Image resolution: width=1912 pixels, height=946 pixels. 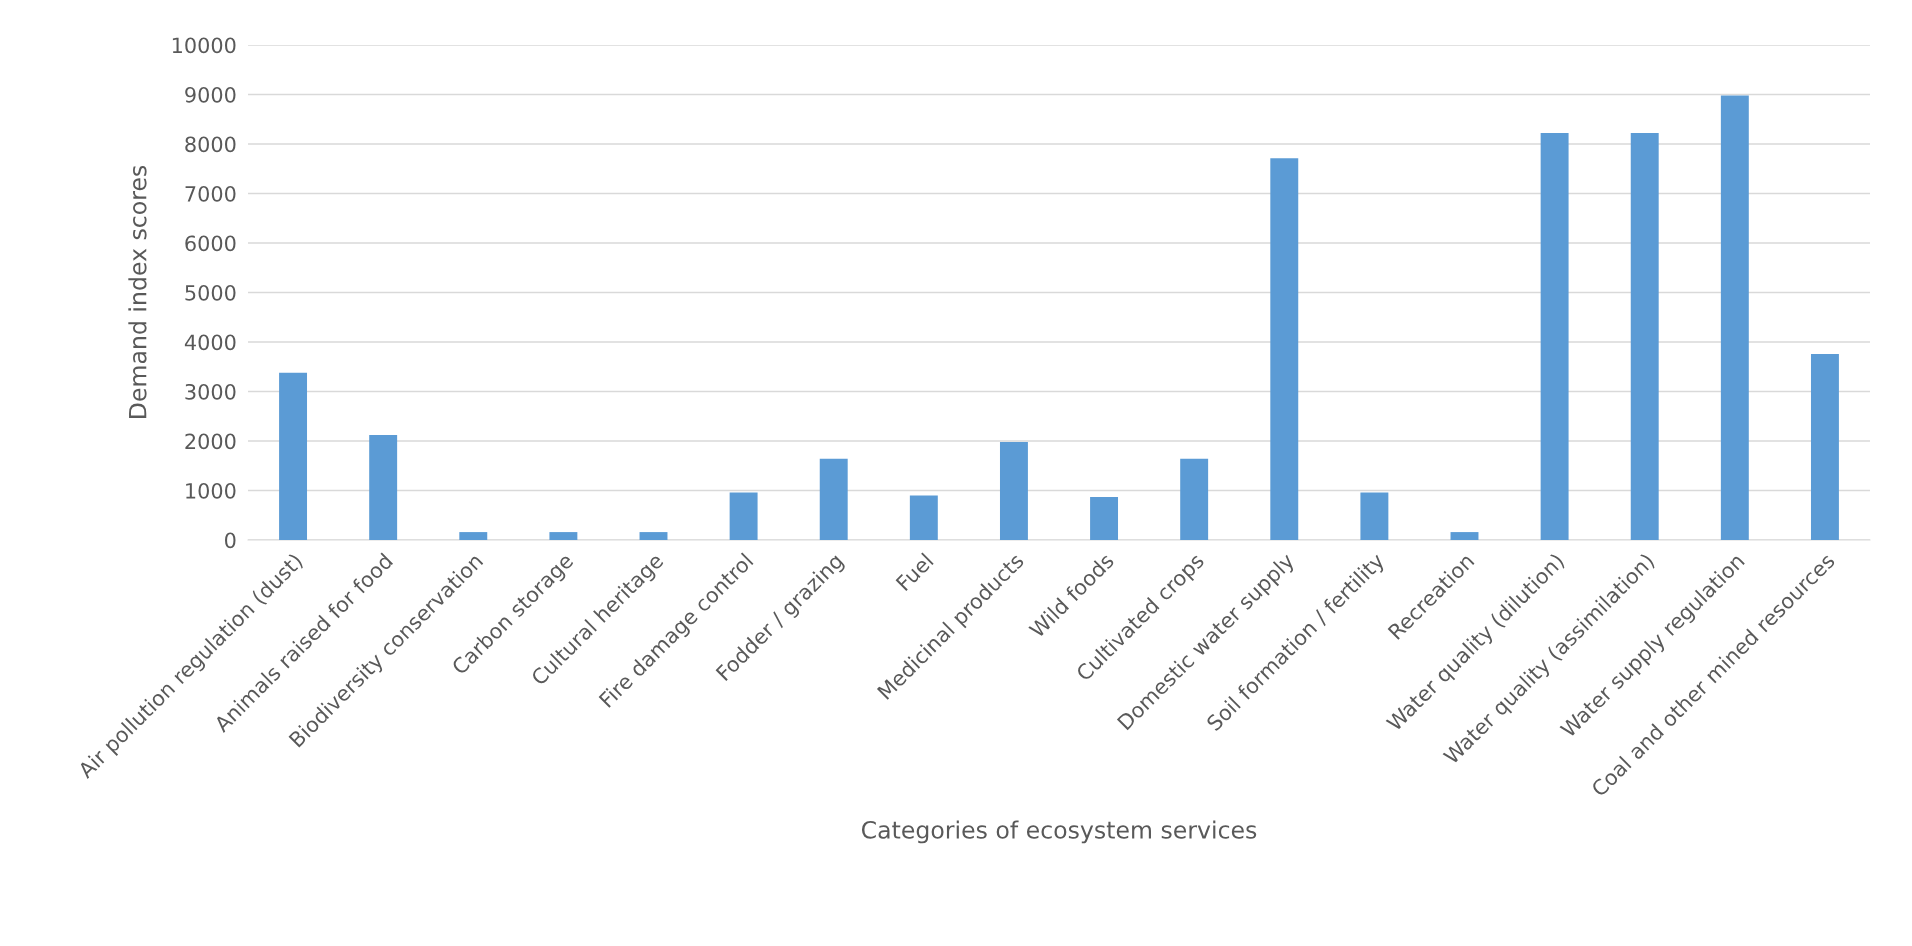 I want to click on y-tick-label: 10000, so click(x=204, y=45).